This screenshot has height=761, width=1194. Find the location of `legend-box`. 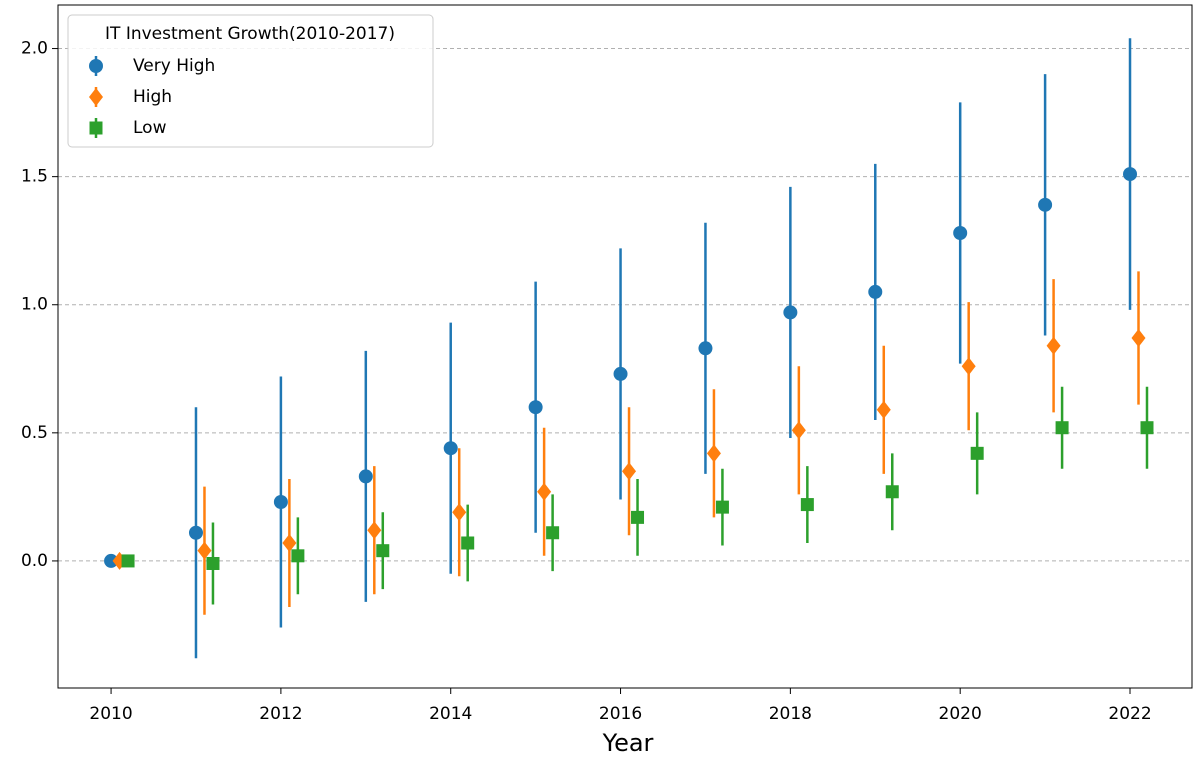

legend-box is located at coordinates (250, 81).